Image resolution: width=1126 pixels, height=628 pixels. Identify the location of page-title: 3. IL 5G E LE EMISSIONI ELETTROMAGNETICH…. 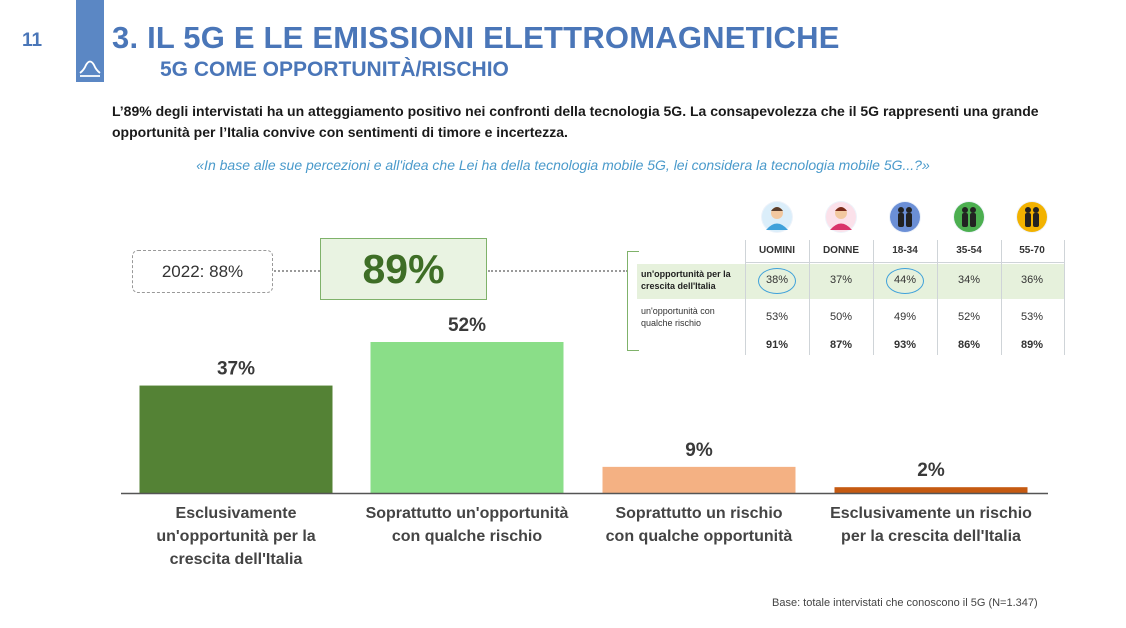
(476, 37).